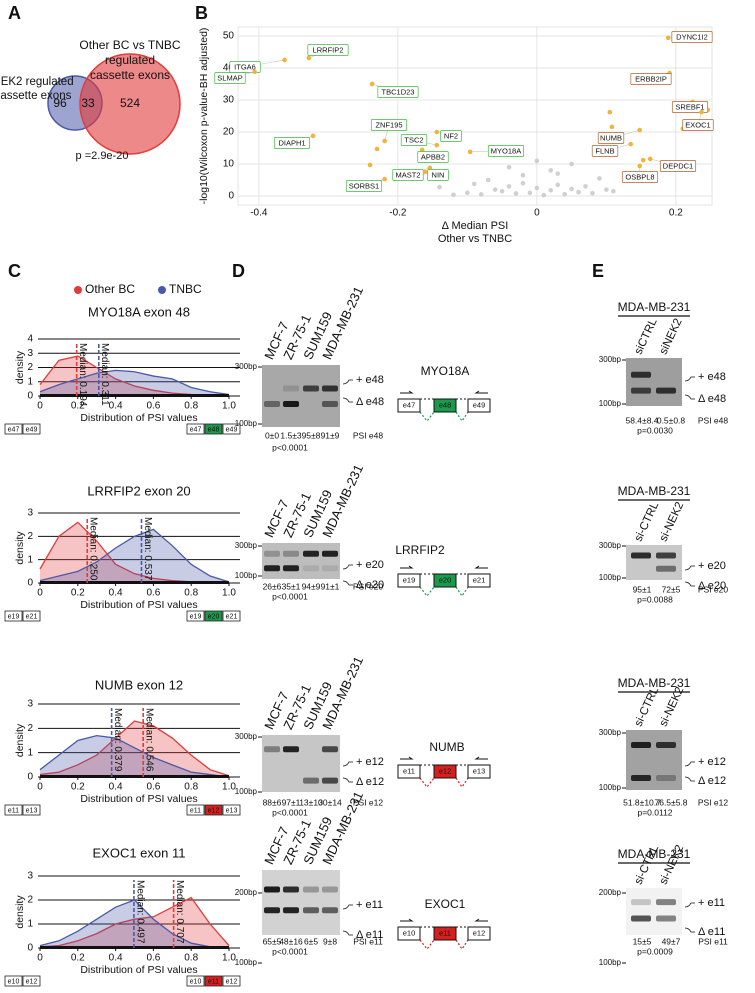 The image size is (755, 993). I want to click on point-label: DEPDC1, so click(678, 165).